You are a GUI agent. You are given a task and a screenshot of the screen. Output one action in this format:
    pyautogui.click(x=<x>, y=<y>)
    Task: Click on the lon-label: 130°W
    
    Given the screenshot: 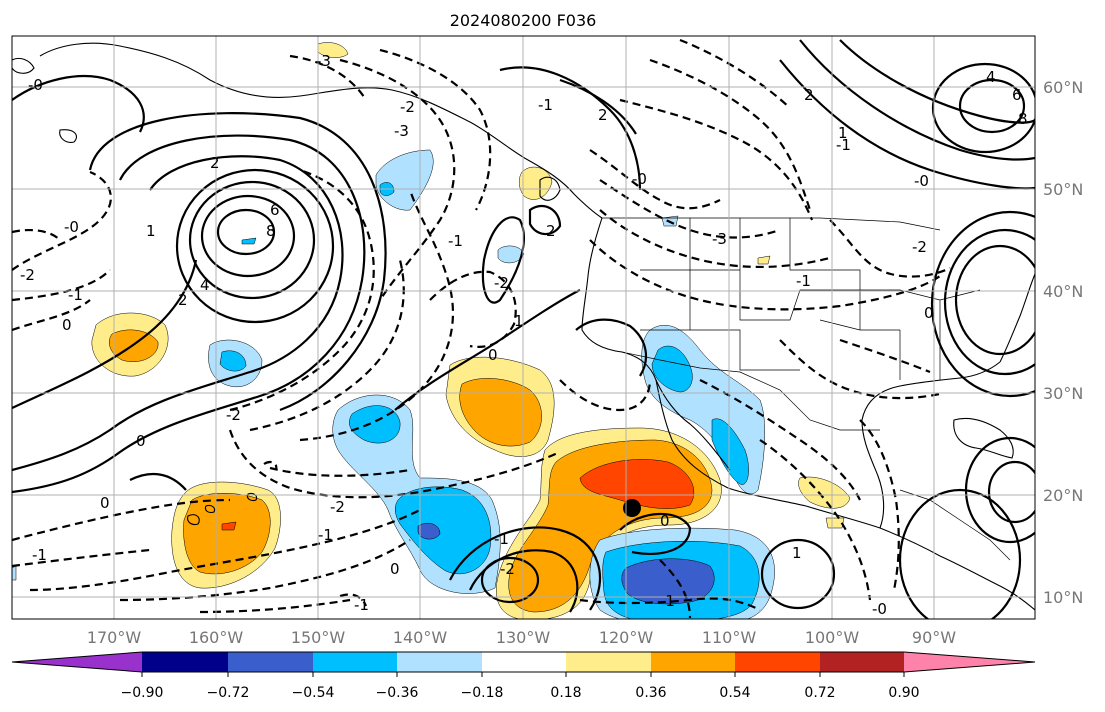 What is the action you would take?
    pyautogui.click(x=523, y=637)
    